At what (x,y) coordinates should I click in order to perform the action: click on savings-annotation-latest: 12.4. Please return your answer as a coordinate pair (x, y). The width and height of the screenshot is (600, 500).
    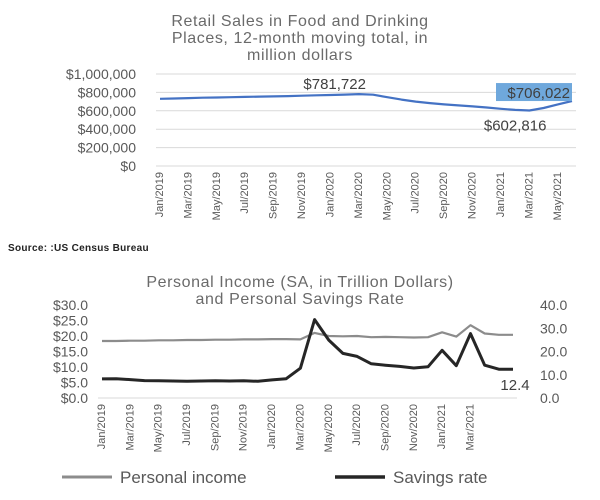
    Looking at the image, I should click on (514, 385).